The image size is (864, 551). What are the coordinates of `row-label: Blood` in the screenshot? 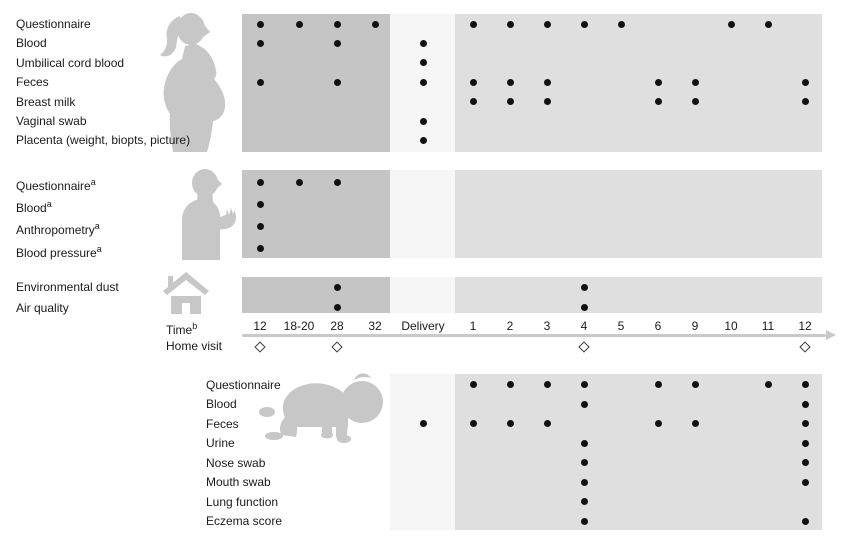 It's located at (221, 404).